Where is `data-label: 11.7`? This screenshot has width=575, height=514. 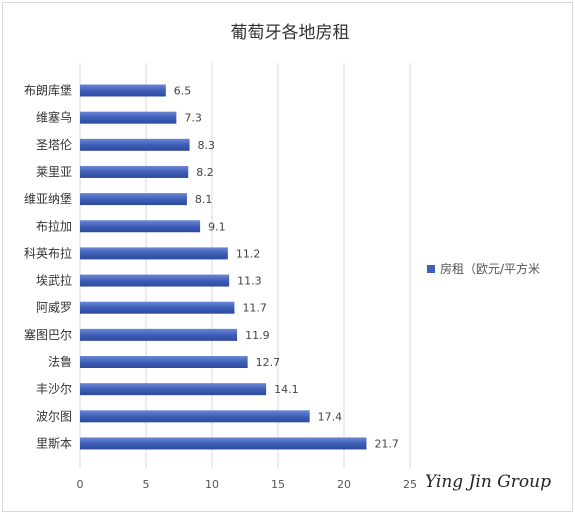
data-label: 11.7 is located at coordinates (254, 308).